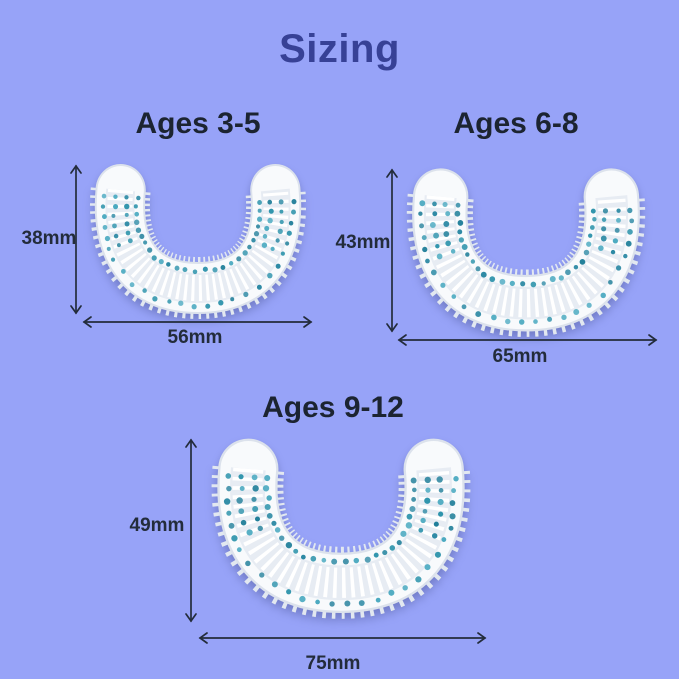 This screenshot has height=679, width=679. I want to click on height-dimension-label-ages-3-5: 38mm, so click(49, 238).